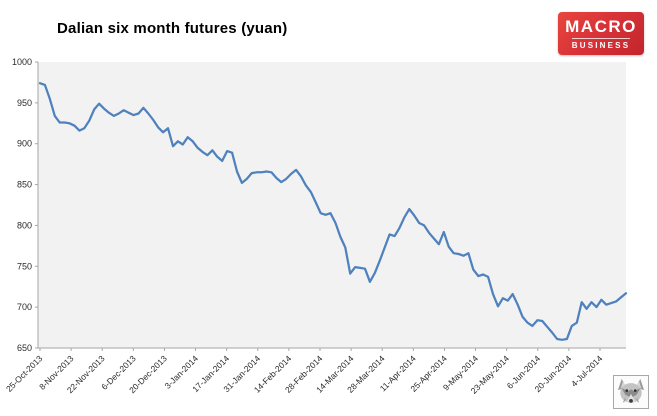 This screenshot has width=657, height=416. Describe the element at coordinates (172, 28) in the screenshot. I see `chart-title: Dalian six month futures (yuan)` at that location.